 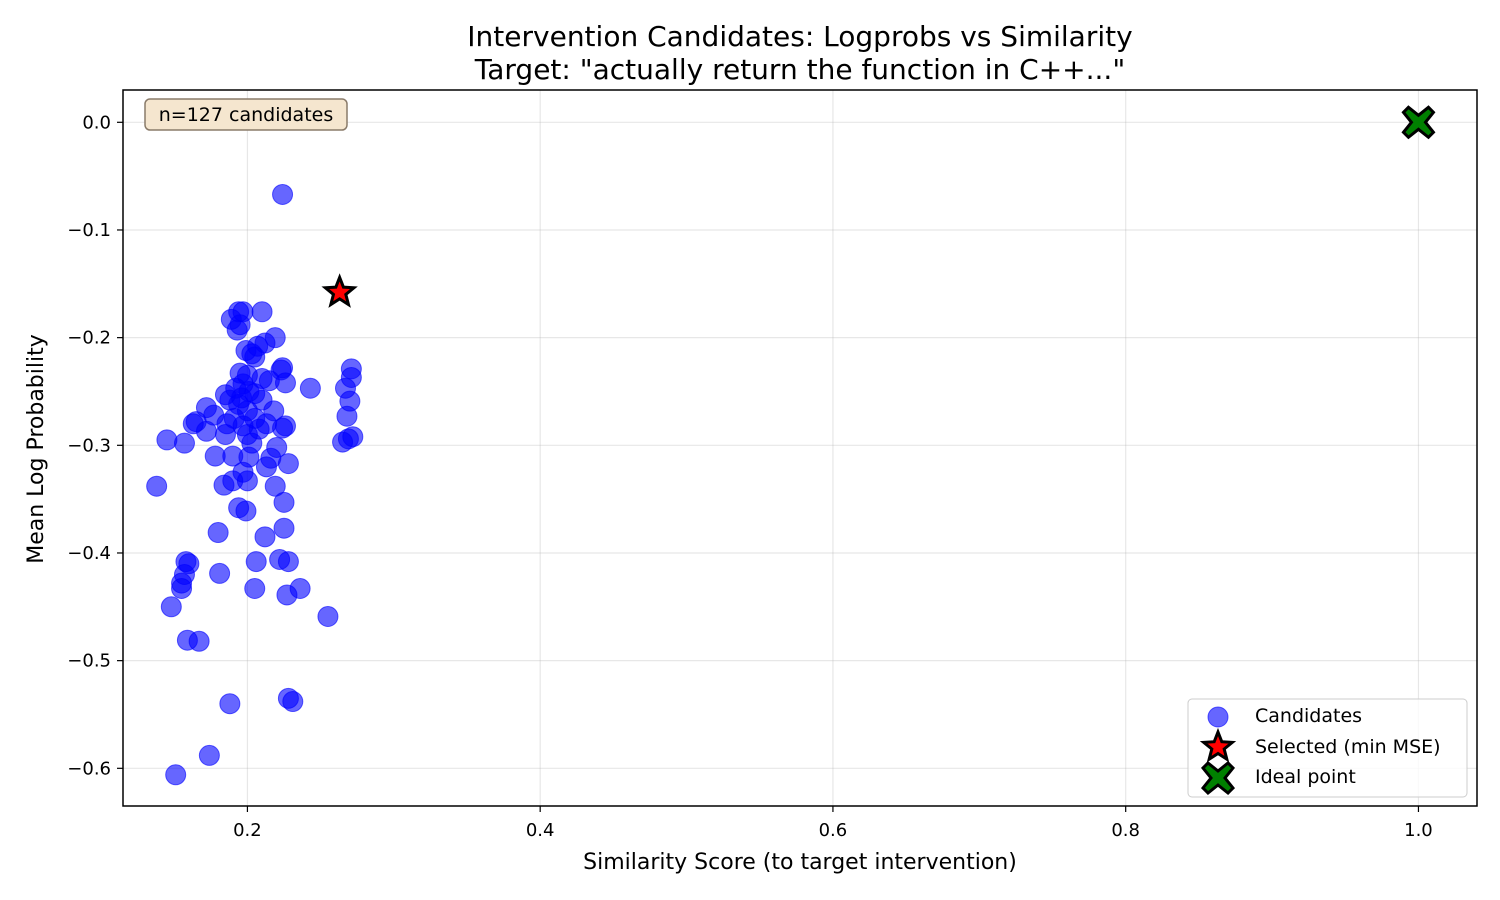 I want to click on x-tick-label: 0.8, so click(x=1125, y=830).